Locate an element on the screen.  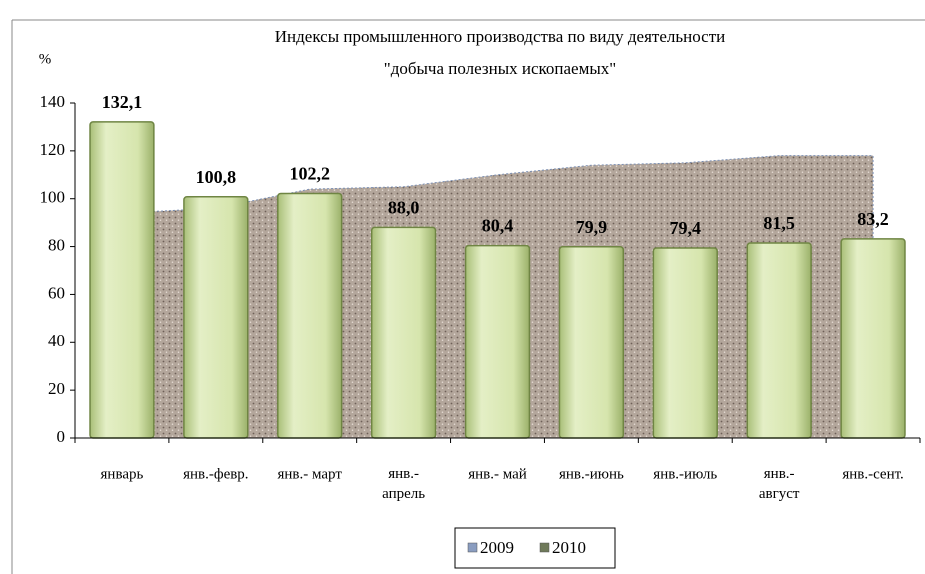
x-tick-label: янв.-февр. is located at coordinates (215, 474).